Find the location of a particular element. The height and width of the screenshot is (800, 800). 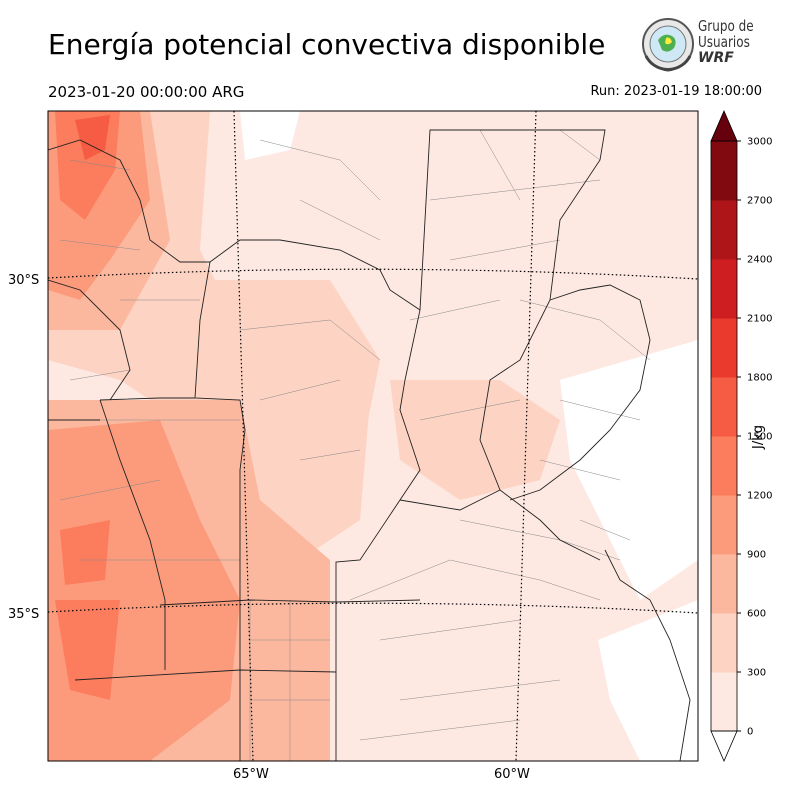

colorbar-tick-label: 1800 is located at coordinates (759, 378).